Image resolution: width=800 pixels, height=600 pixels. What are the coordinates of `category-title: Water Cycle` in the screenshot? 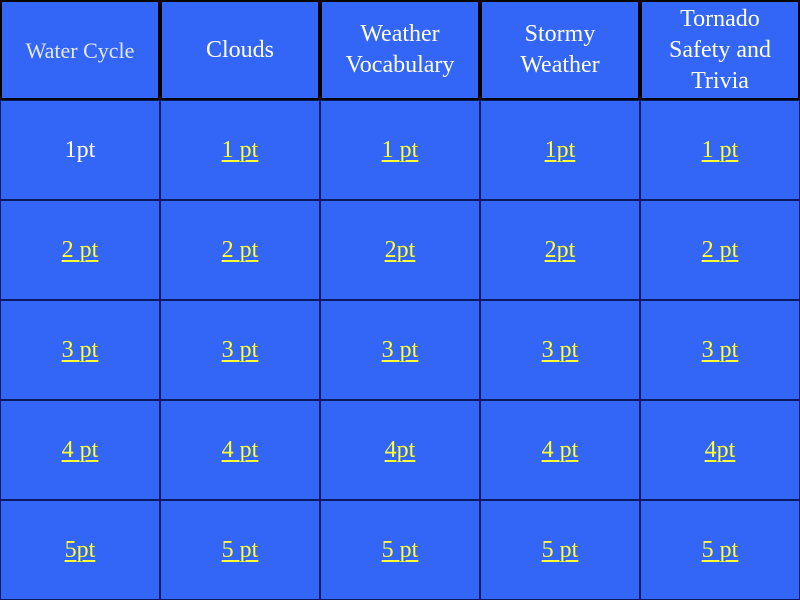 It's located at (80, 50).